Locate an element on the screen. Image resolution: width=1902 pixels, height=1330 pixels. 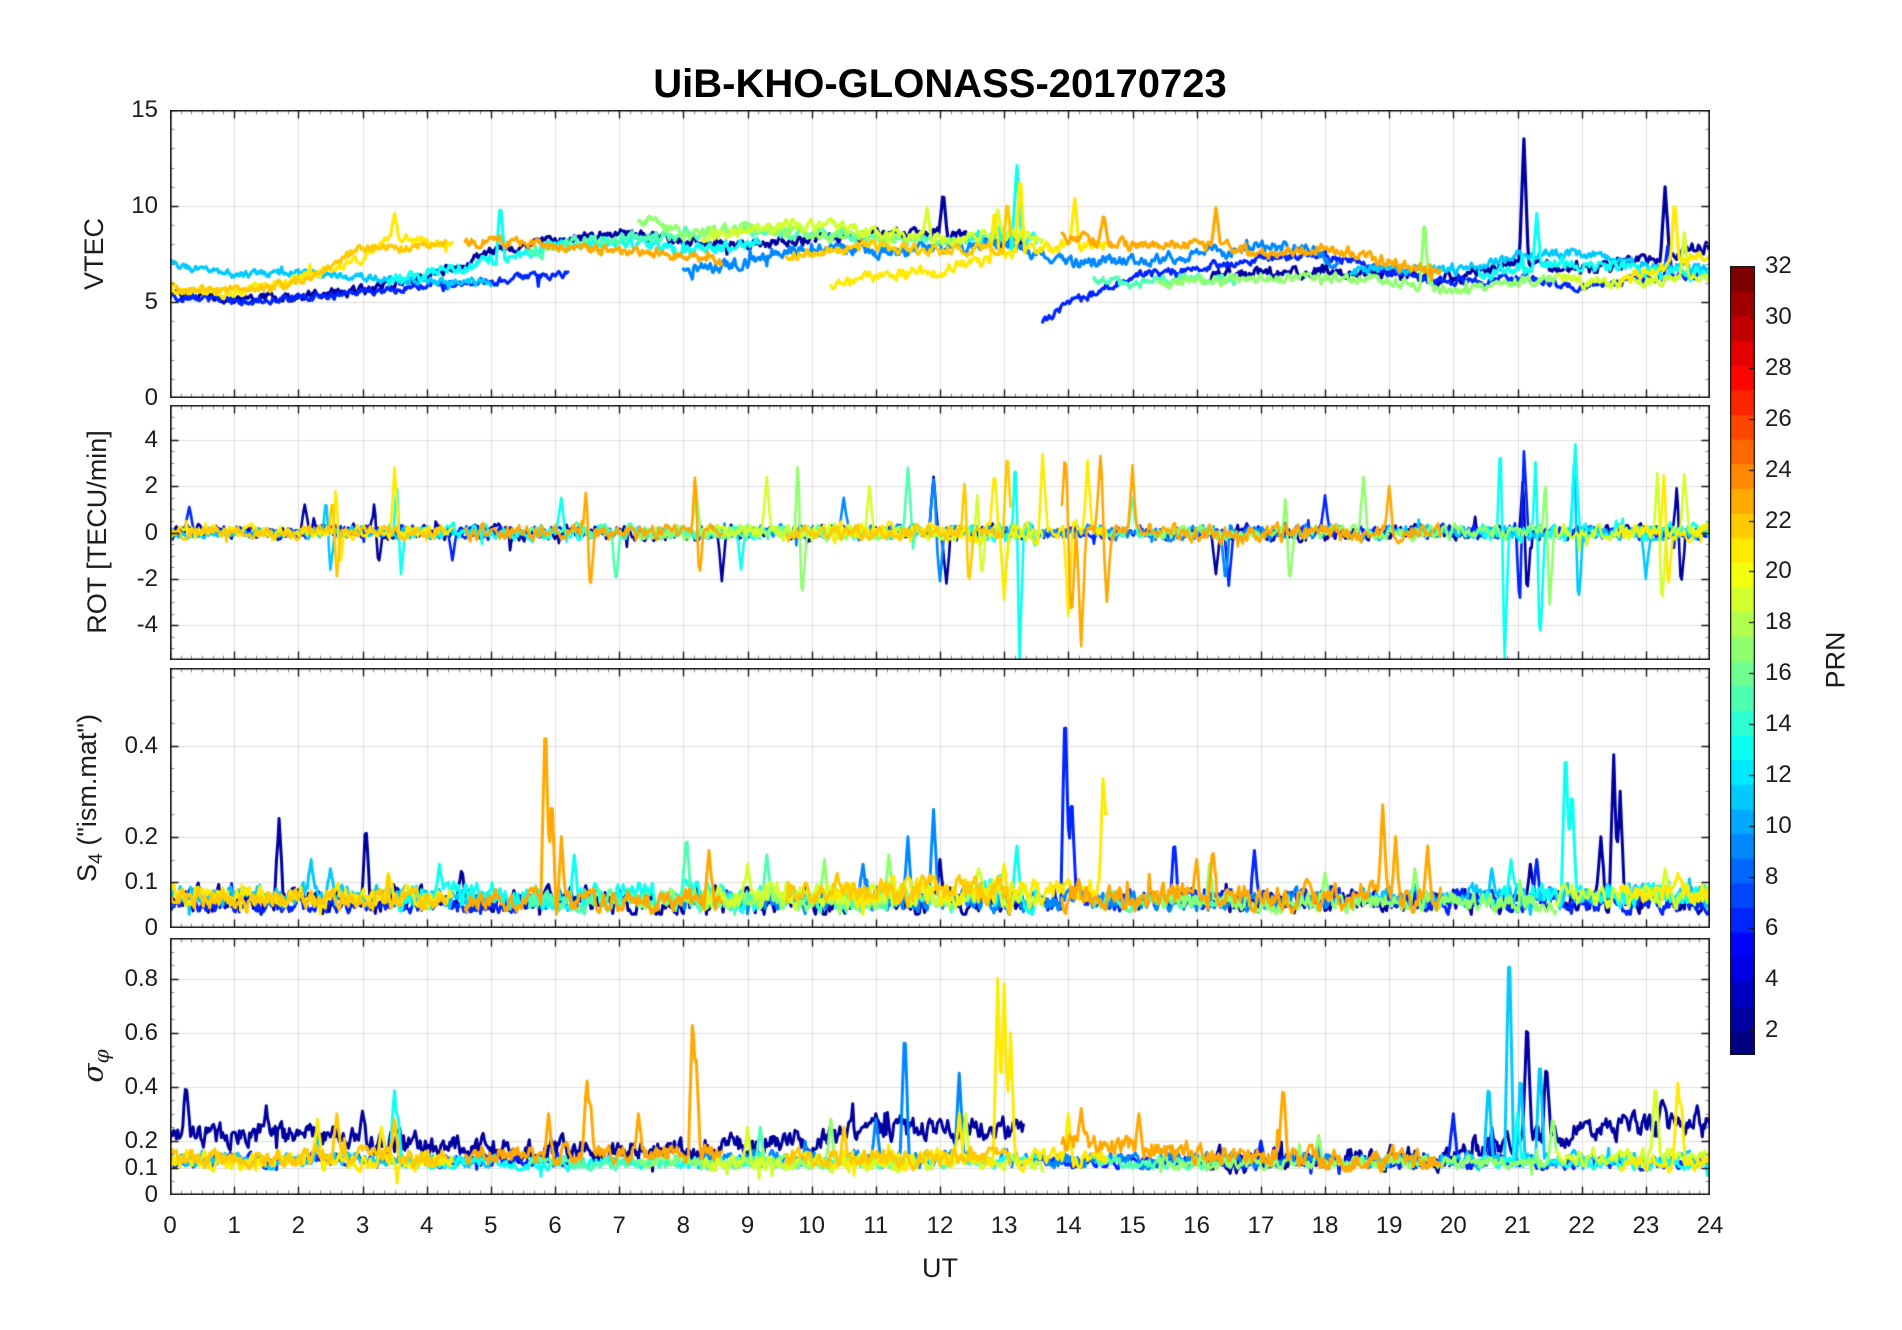
colorbar-axis-label: PRN is located at coordinates (1835, 660).